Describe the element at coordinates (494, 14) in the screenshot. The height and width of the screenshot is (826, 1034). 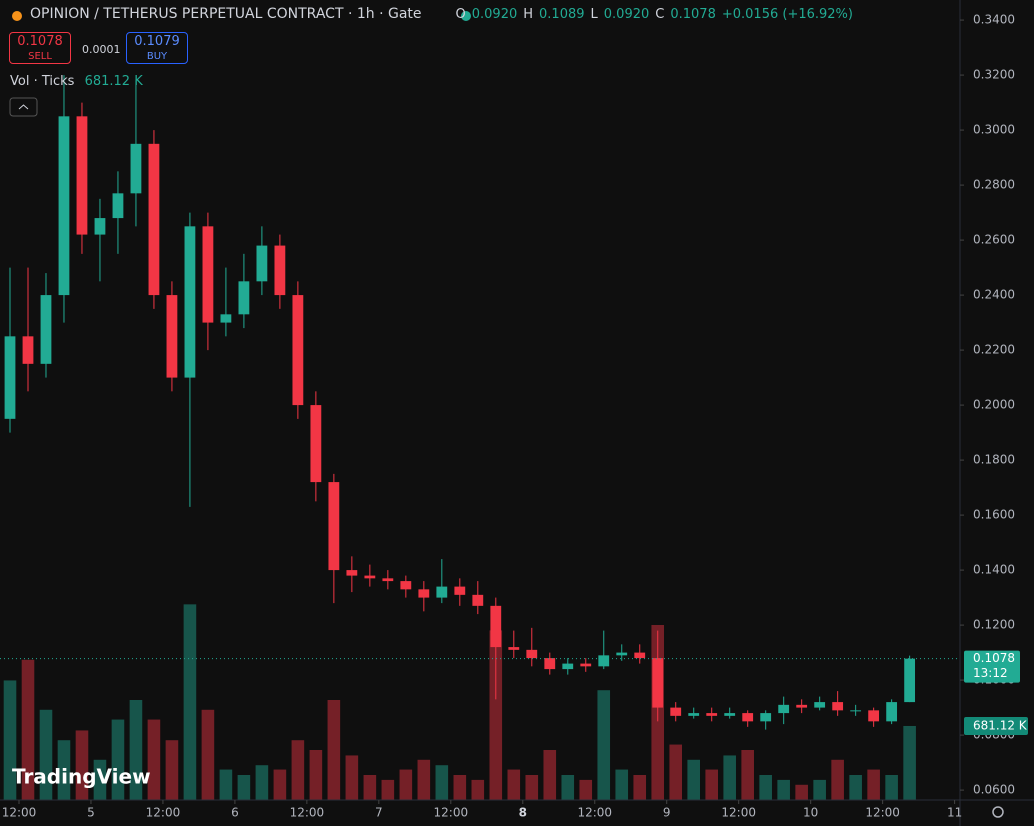
I see `ohlc-value: 0.0920` at that location.